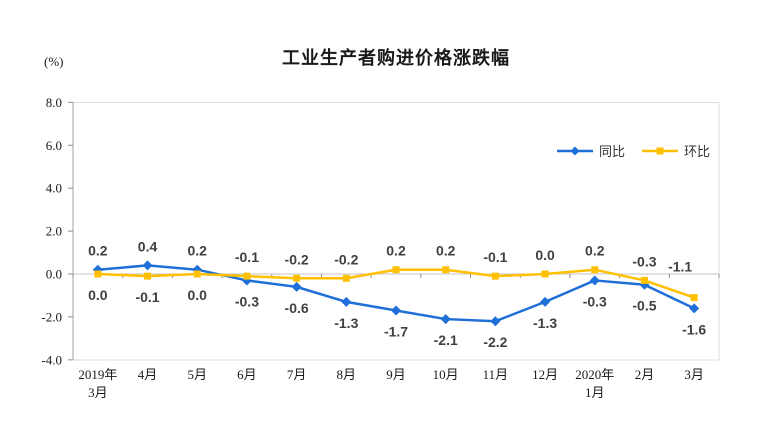 The image size is (774, 443). Describe the element at coordinates (396, 58) in the screenshot. I see `chart-title: 工业生产者购进价格涨跌幅` at that location.